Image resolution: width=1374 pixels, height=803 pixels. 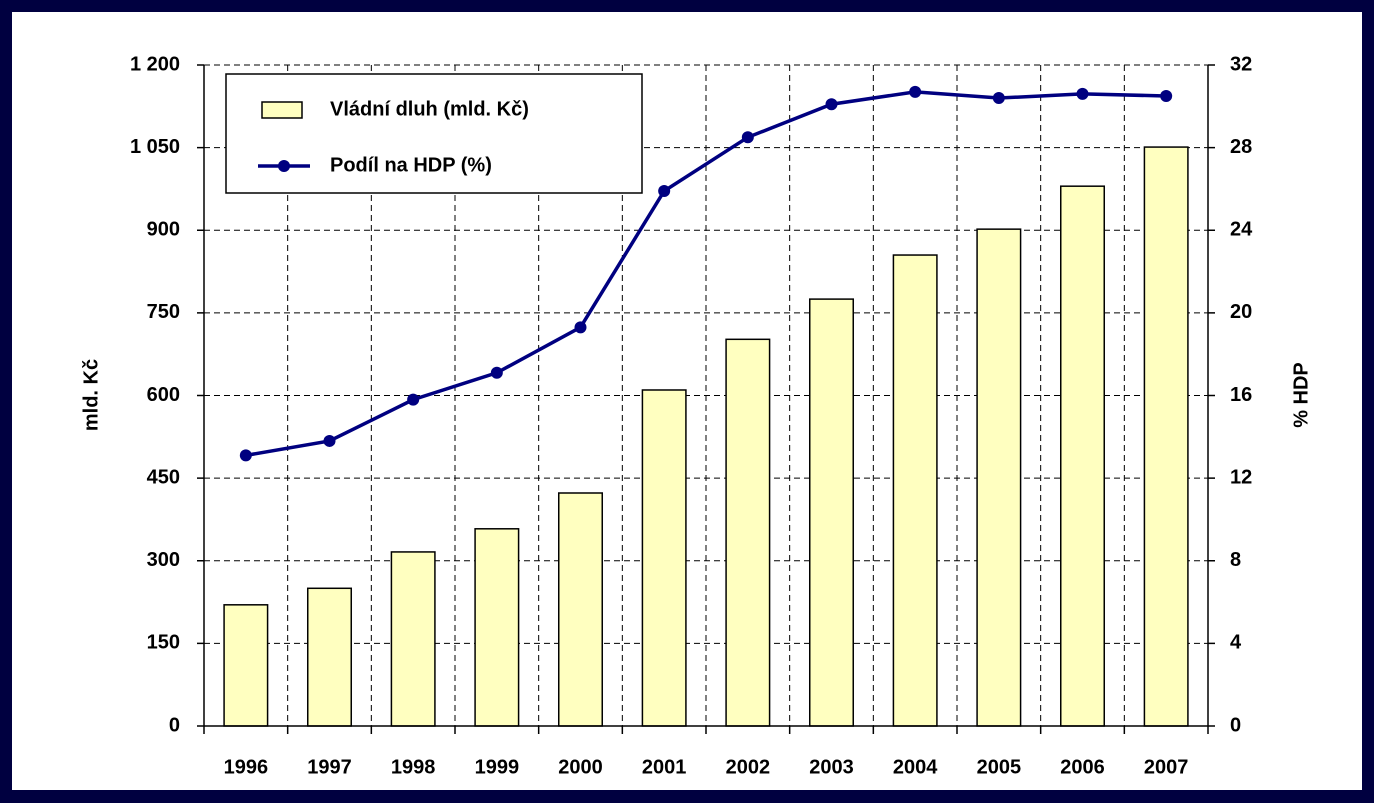 I want to click on y2-tick-label: 4, so click(x=1236, y=643).